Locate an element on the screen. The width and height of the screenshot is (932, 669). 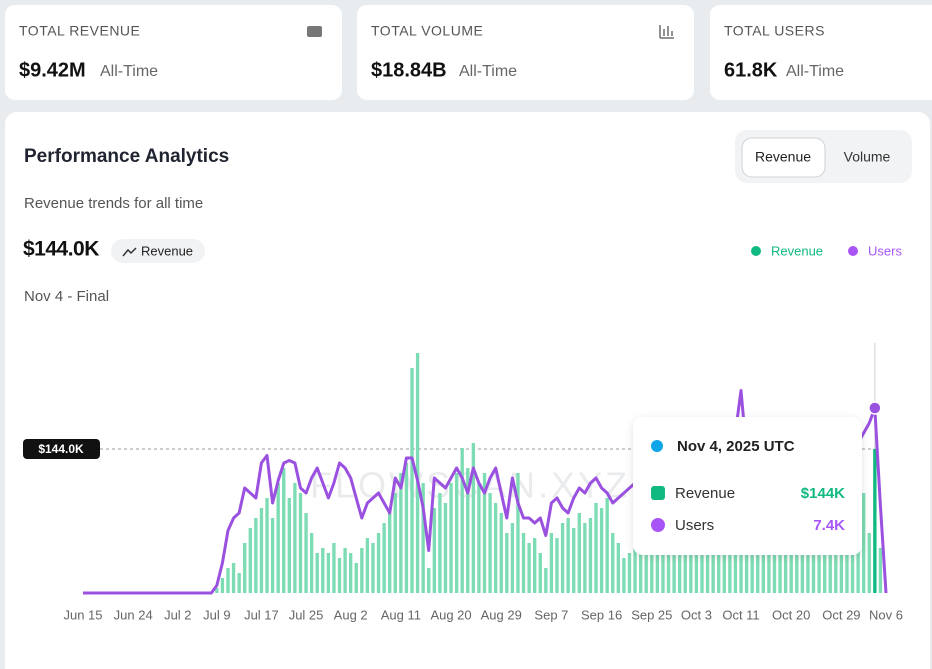
x-tick-label: Aug 11 is located at coordinates (401, 614).